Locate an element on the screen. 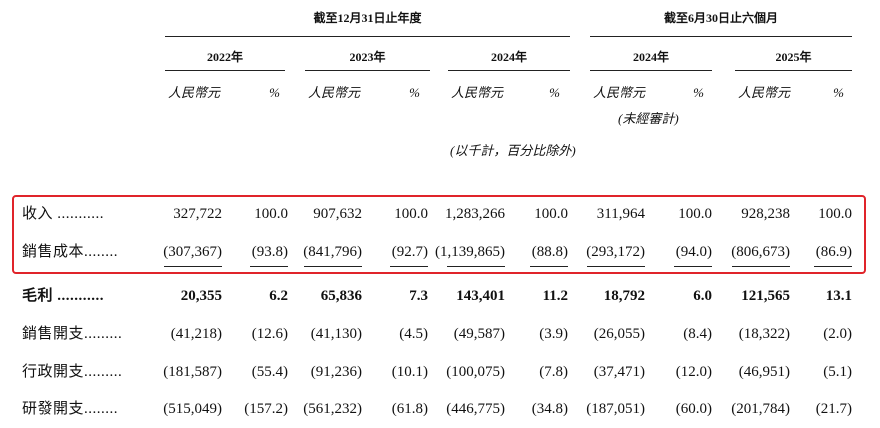 Image resolution: width=880 pixels, height=428 pixels. cell: (86.9) is located at coordinates (833, 252).